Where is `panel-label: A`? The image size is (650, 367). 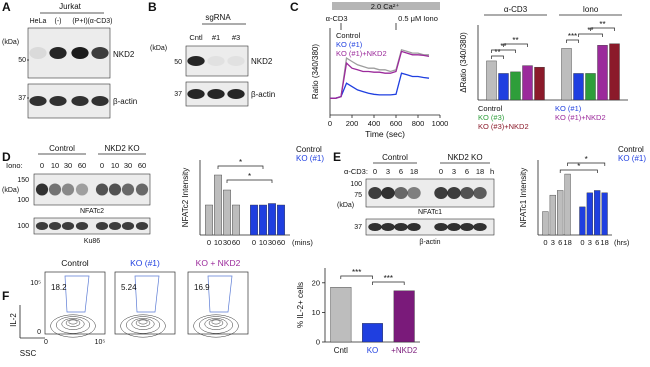
panel-label: A is located at coordinates (6, 7).